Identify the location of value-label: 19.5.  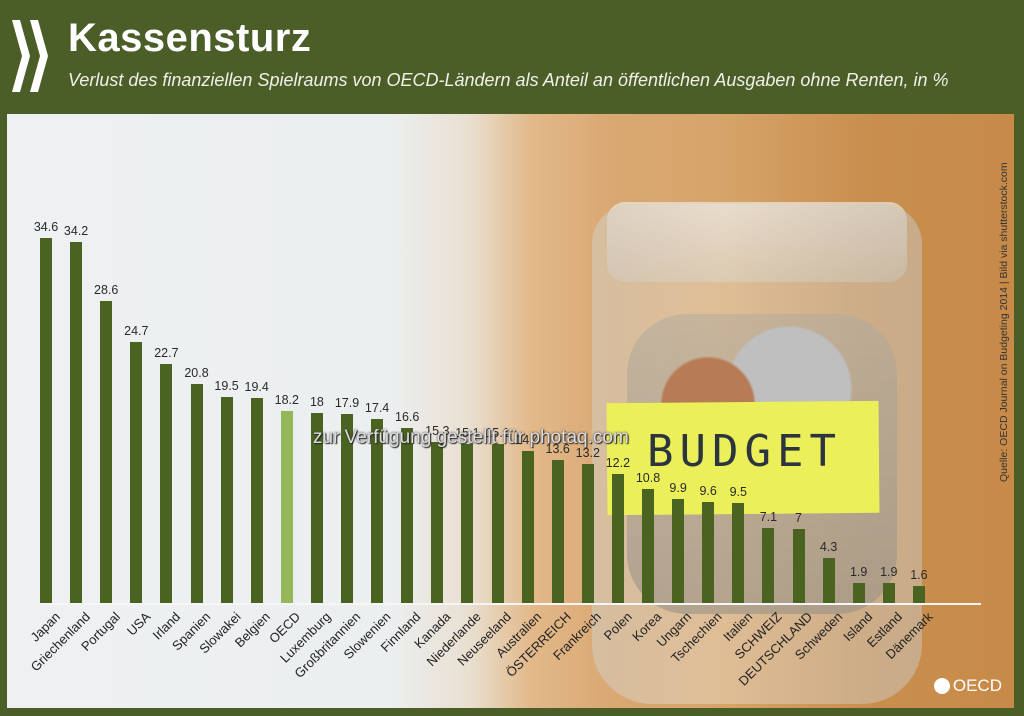
(226, 386).